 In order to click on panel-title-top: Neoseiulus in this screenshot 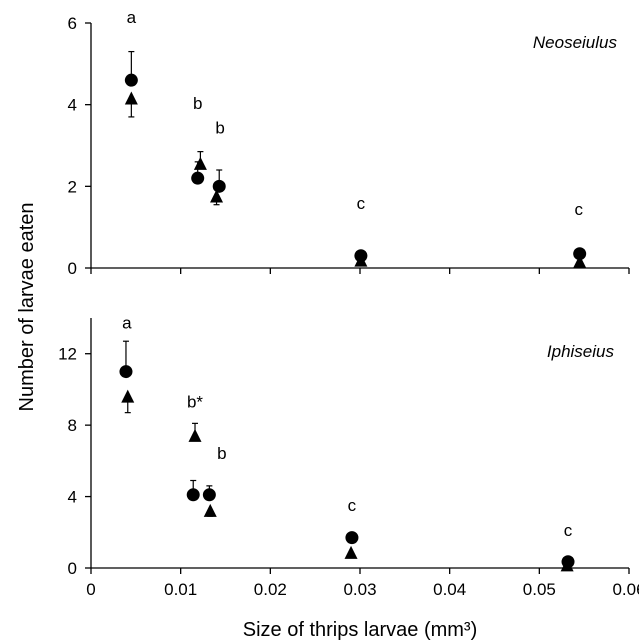, I will do `click(575, 42)`.